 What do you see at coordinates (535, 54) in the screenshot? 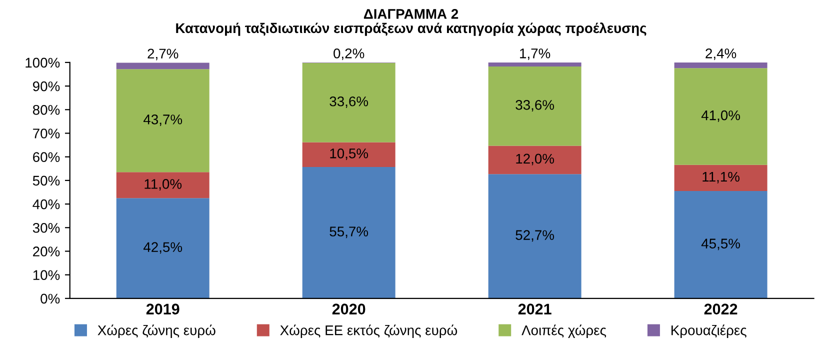
I see `data-label: 1,7%` at bounding box center [535, 54].